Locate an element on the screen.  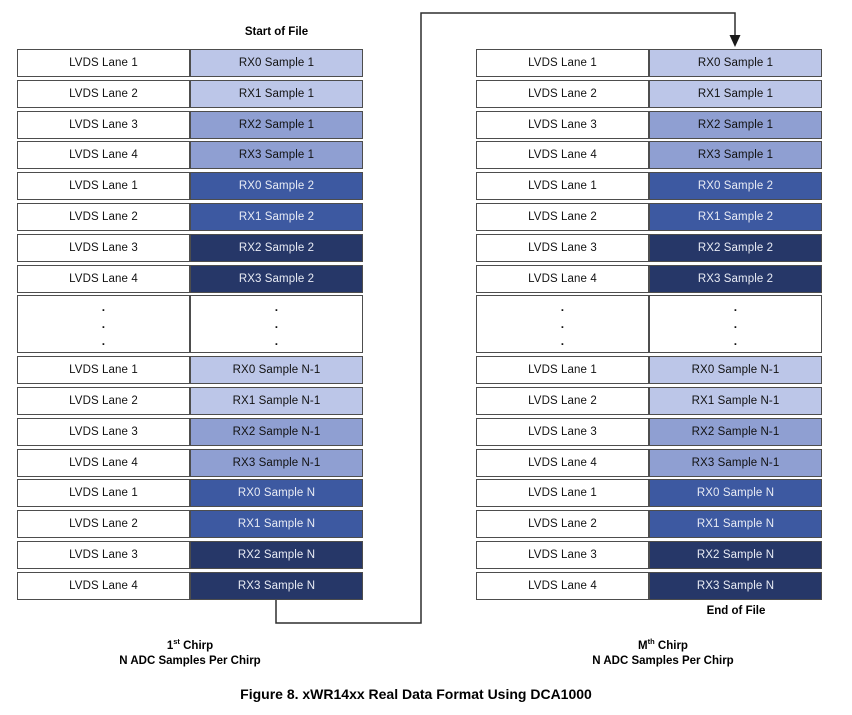
ordinal-base: M is located at coordinates (643, 646).